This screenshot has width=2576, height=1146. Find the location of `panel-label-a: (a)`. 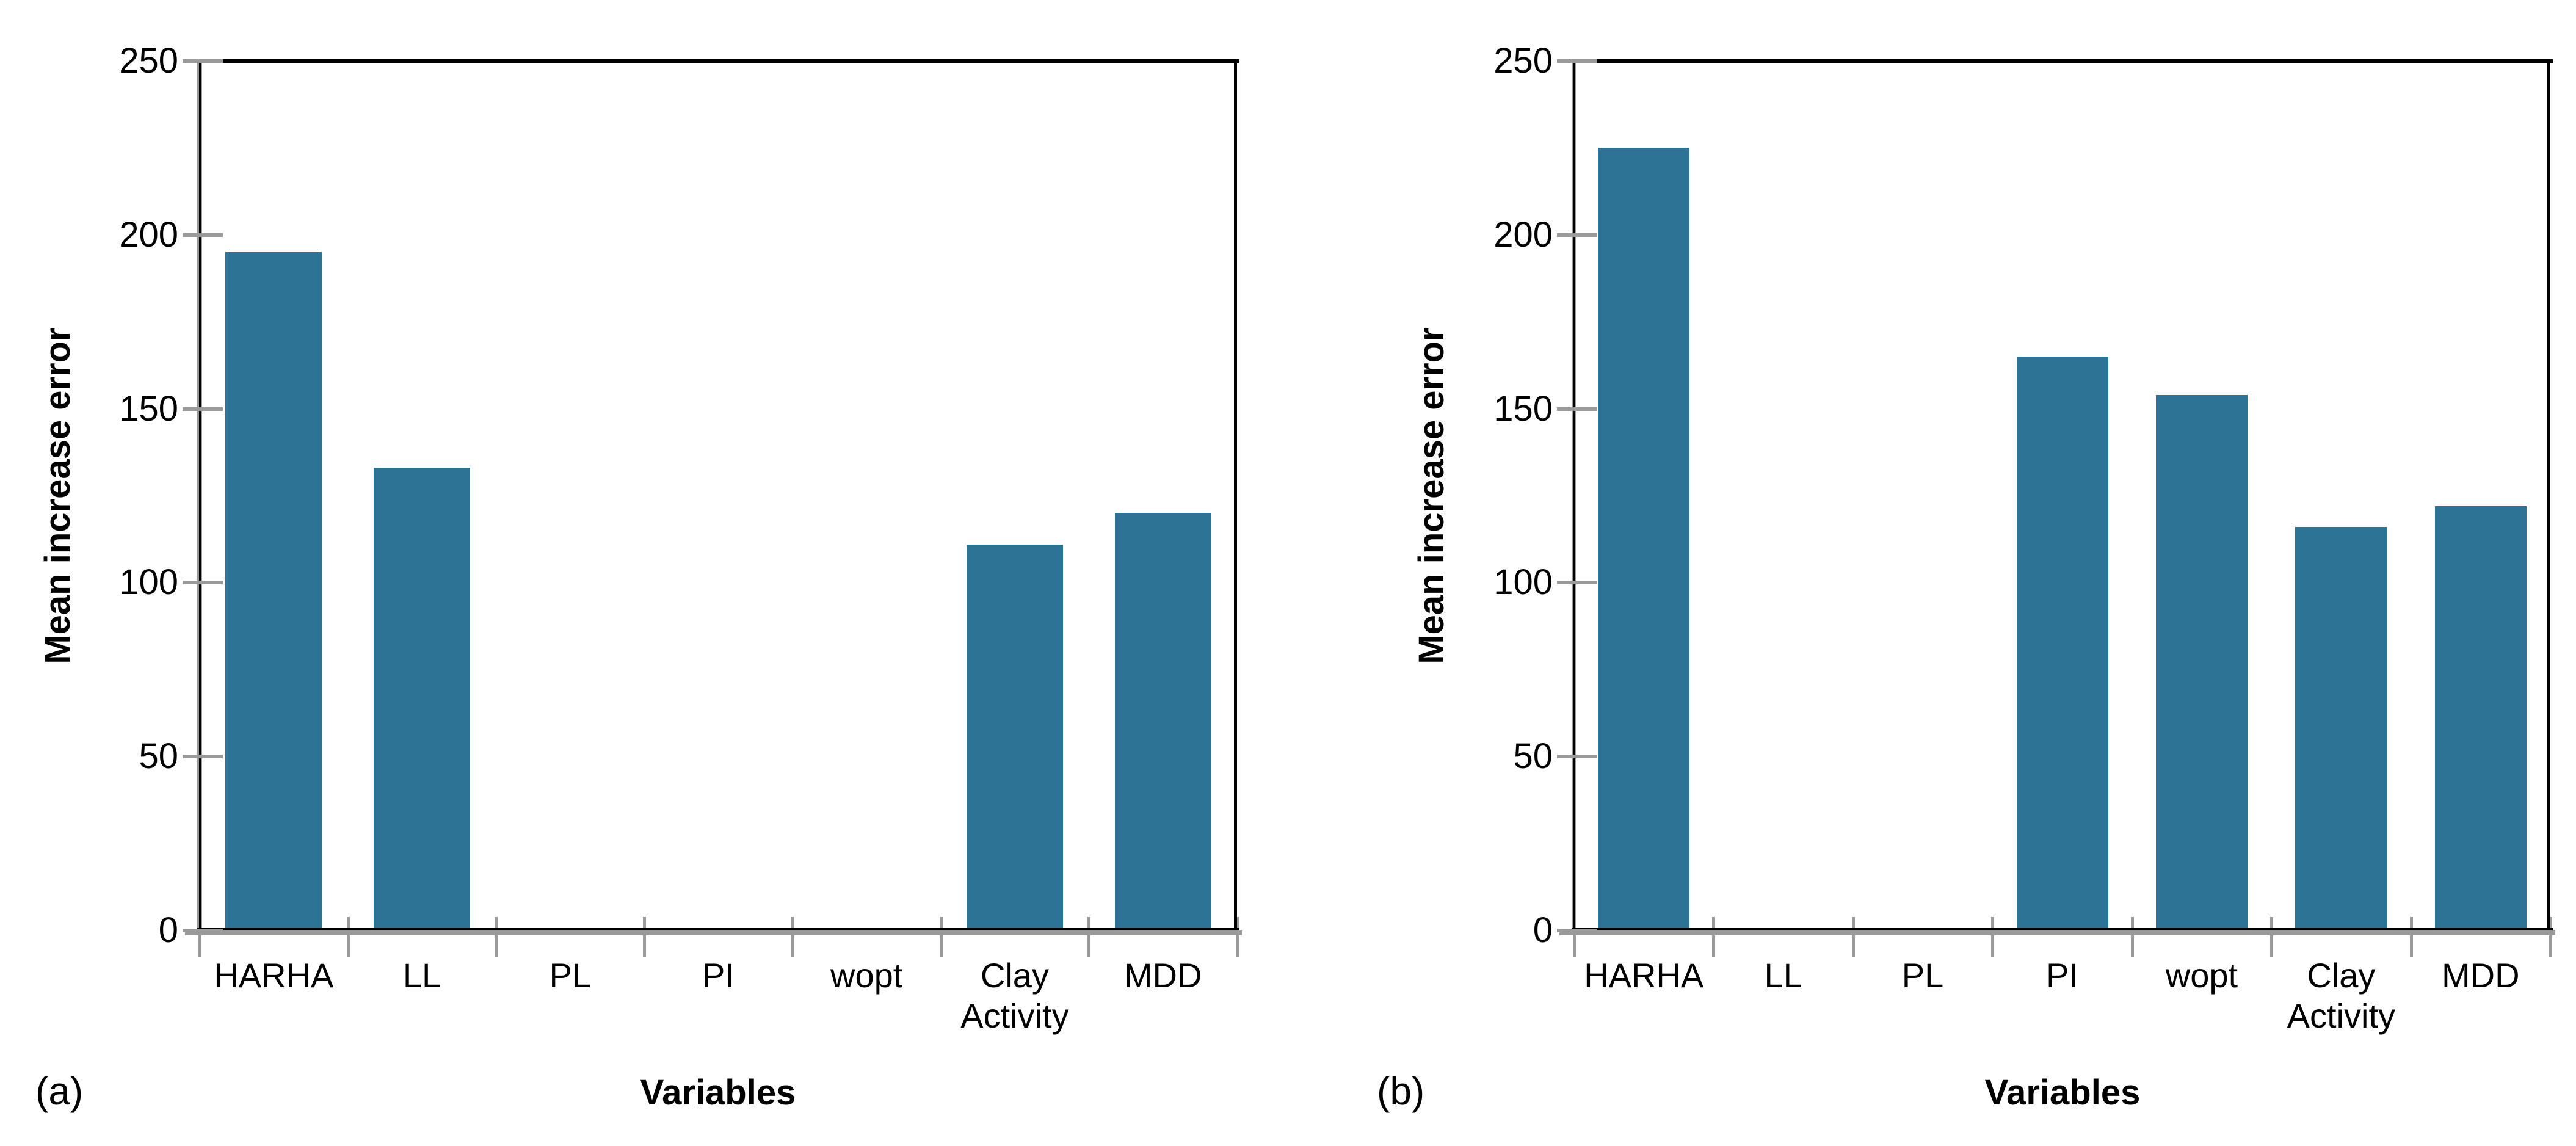

panel-label-a: (a) is located at coordinates (59, 1091).